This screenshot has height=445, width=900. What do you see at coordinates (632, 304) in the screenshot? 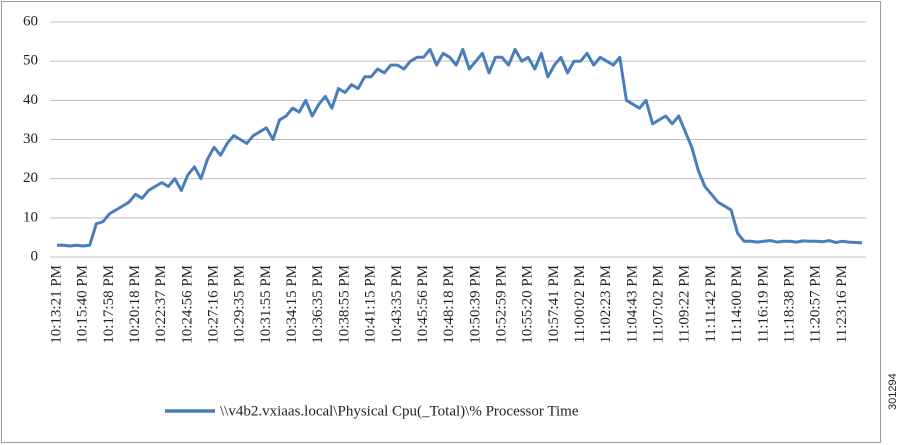
I see `x-tick-label: 11:04:43 PM` at bounding box center [632, 304].